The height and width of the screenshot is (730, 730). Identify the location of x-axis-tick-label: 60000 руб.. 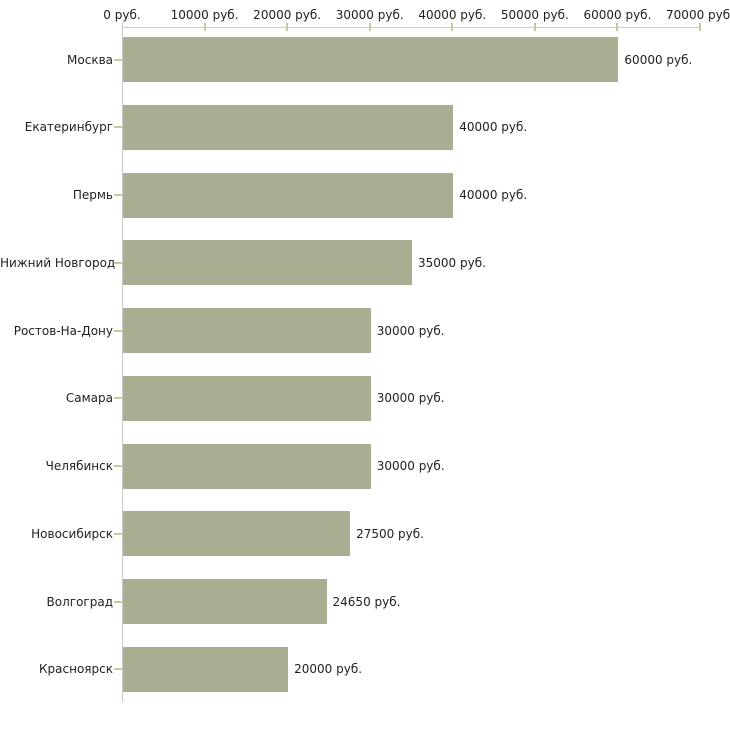
(617, 15).